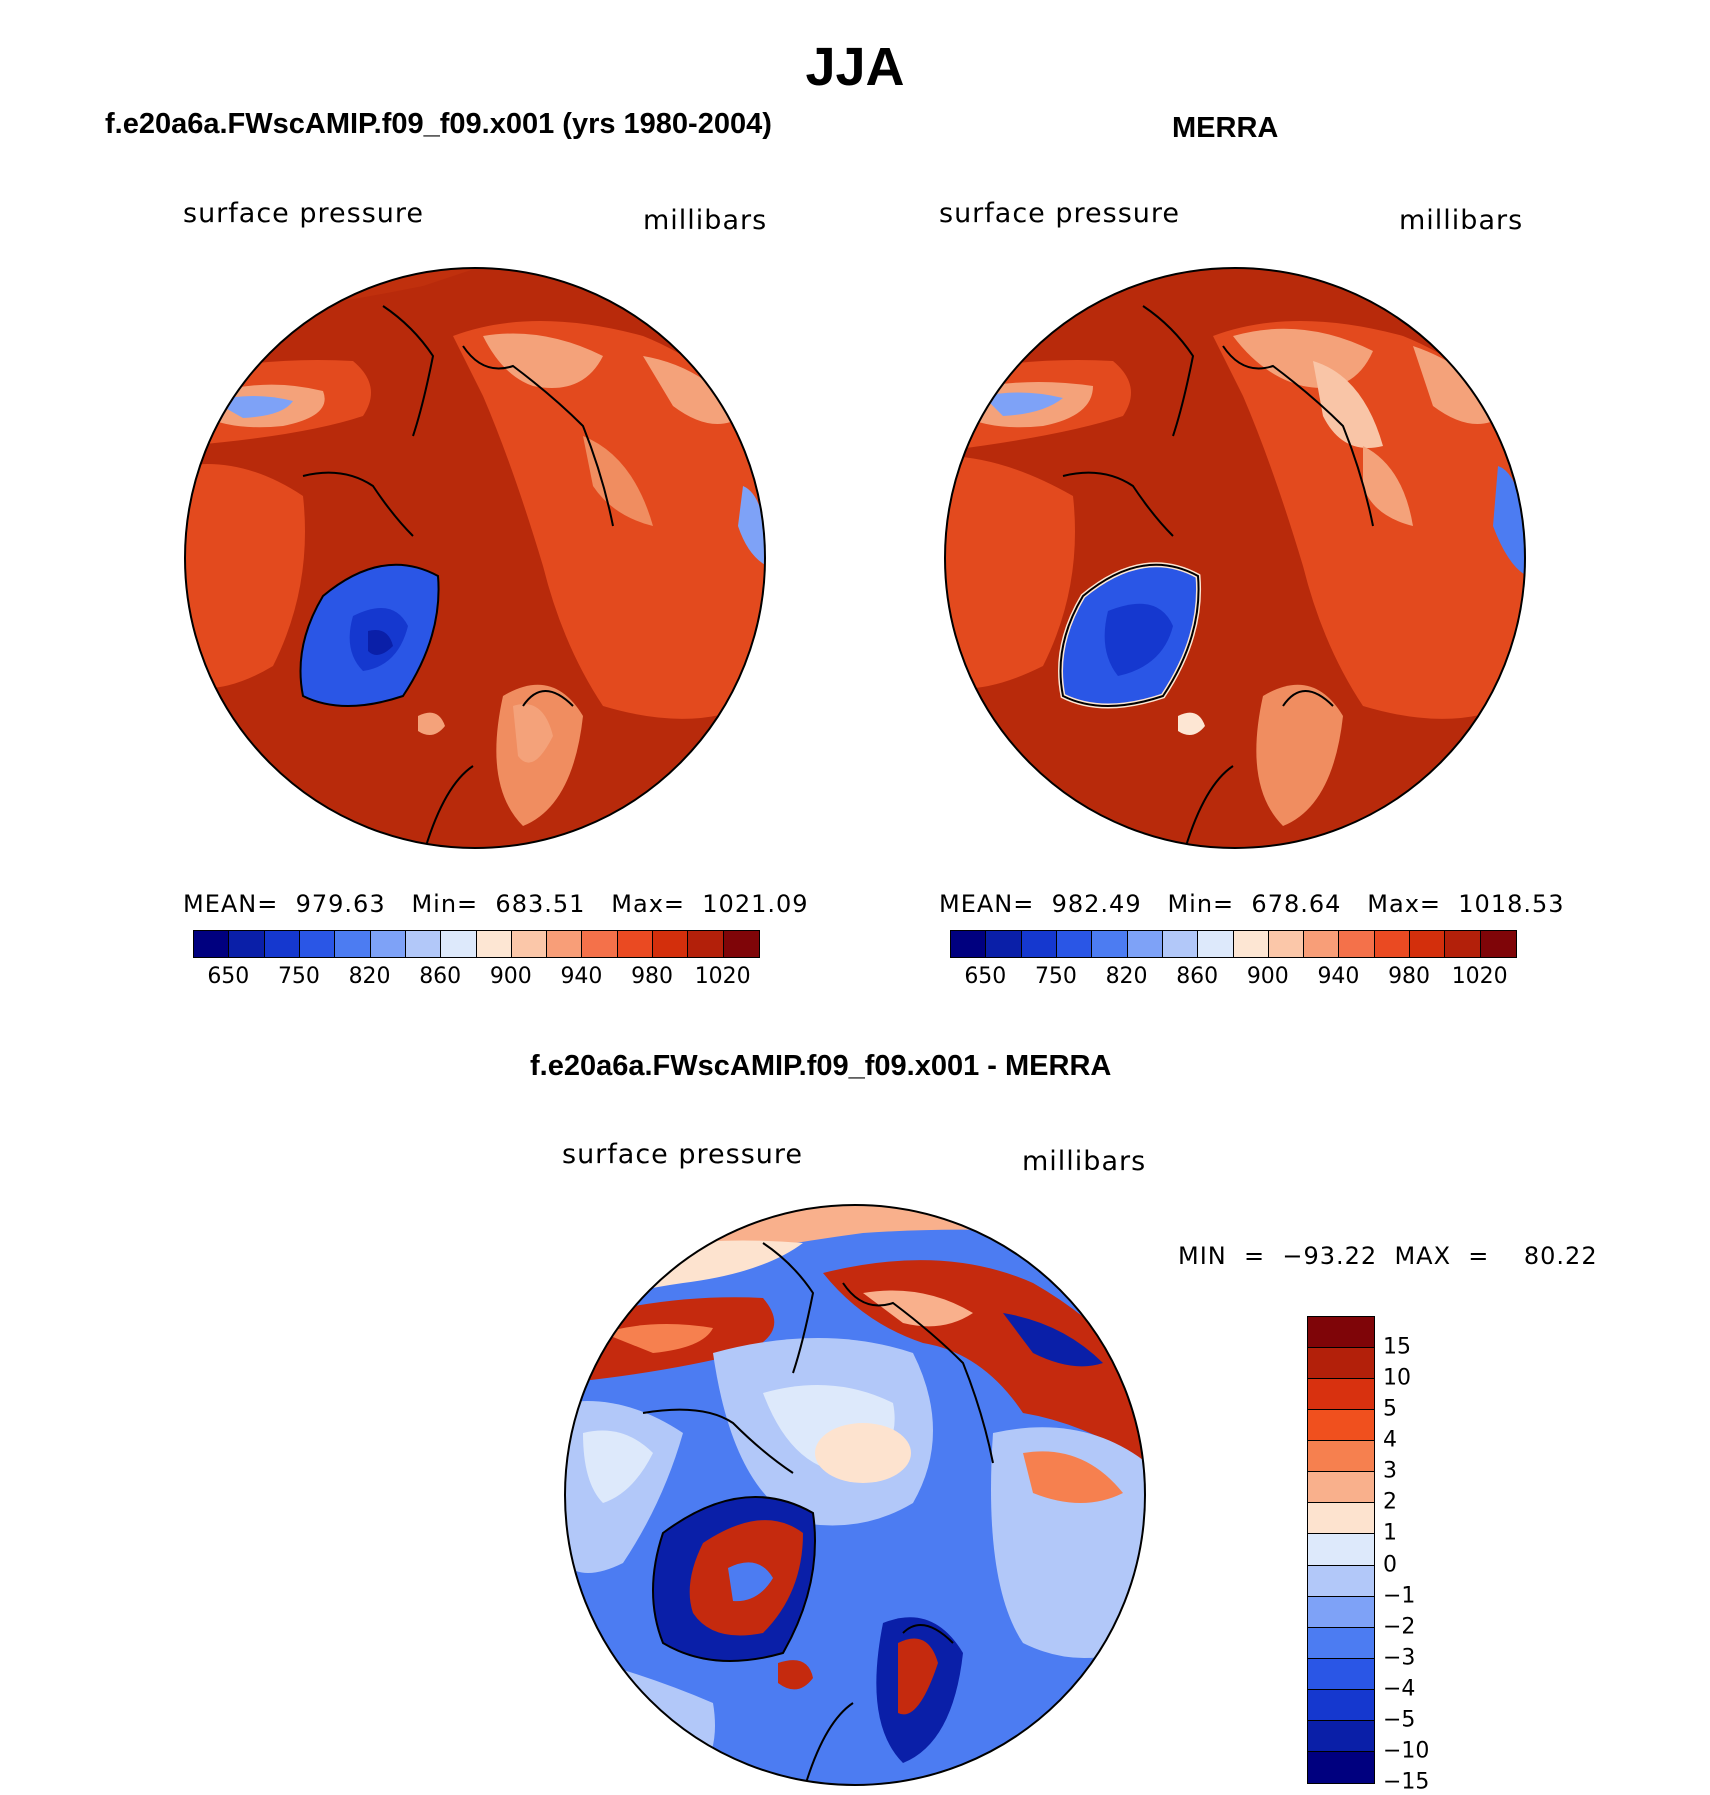 This screenshot has height=1795, width=1710. I want to click on panel-1-colorbar, so click(476, 944).